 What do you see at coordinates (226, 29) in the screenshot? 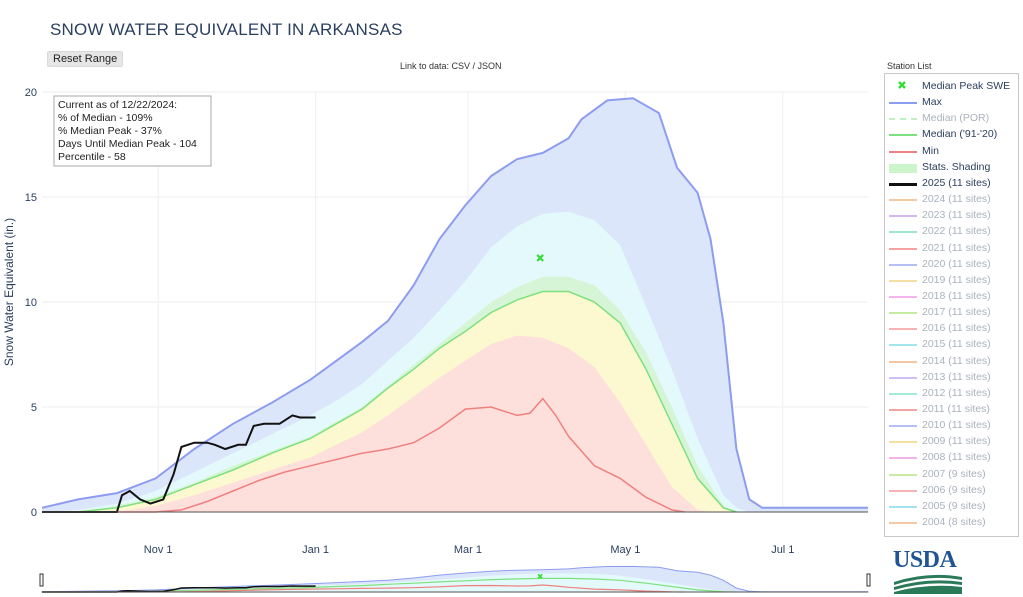
I see `chart-title: SNOW WATER EQUIVALENT IN ARKANSAS` at bounding box center [226, 29].